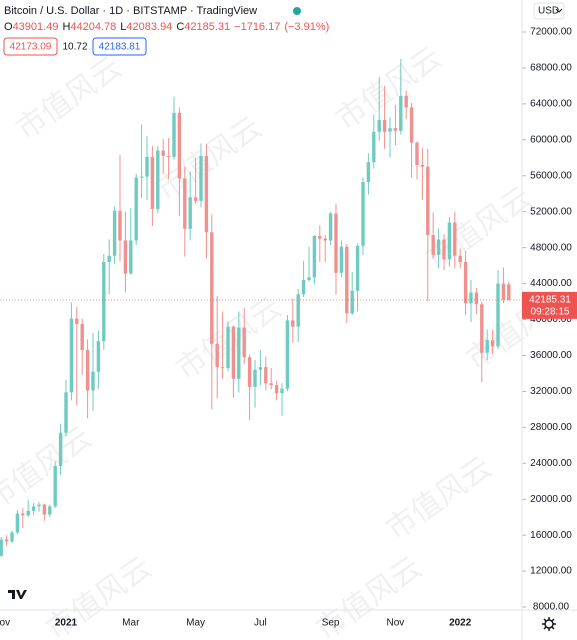 The width and height of the screenshot is (577, 640). Describe the element at coordinates (149, 27) in the screenshot. I see `ohlc-low: 42083.94` at that location.